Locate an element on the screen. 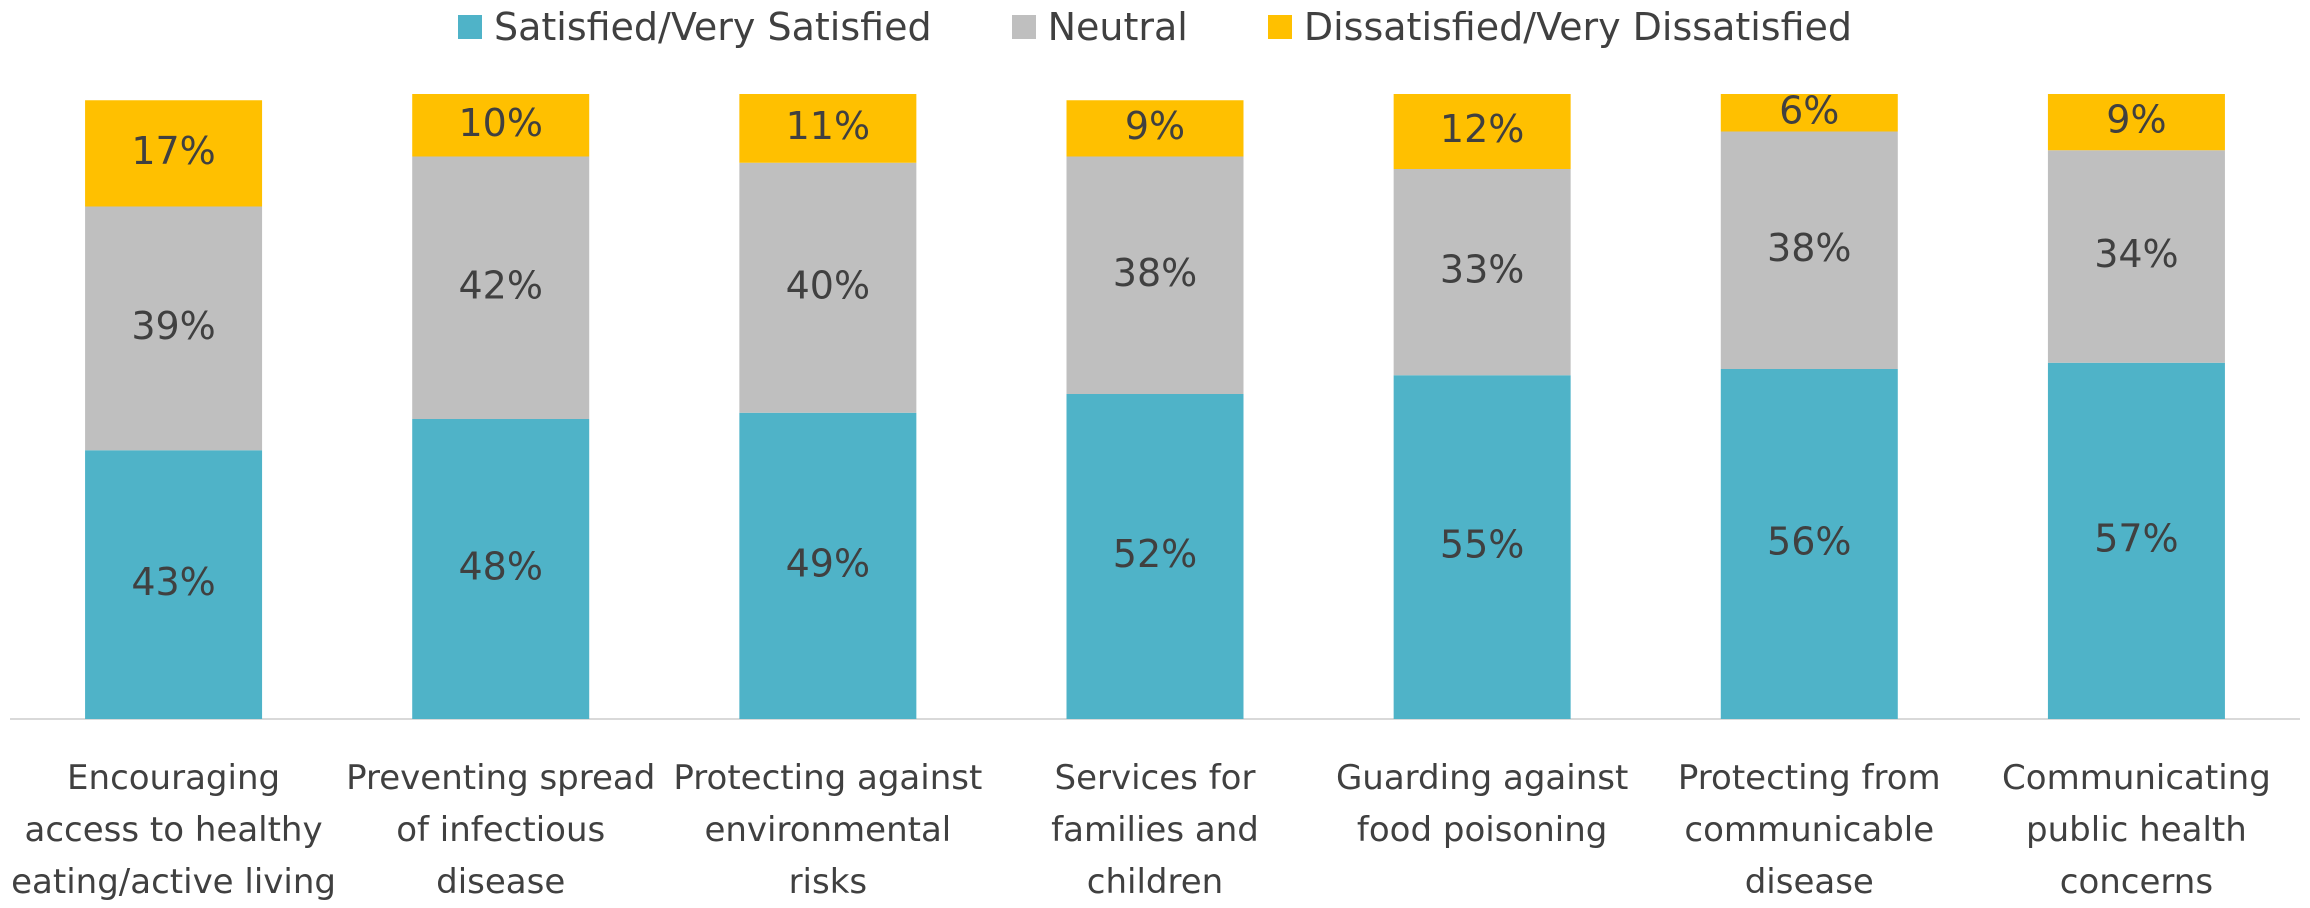 This screenshot has height=908, width=2310. legend-item: Satisfied/Very Satisfied is located at coordinates (694, 27).